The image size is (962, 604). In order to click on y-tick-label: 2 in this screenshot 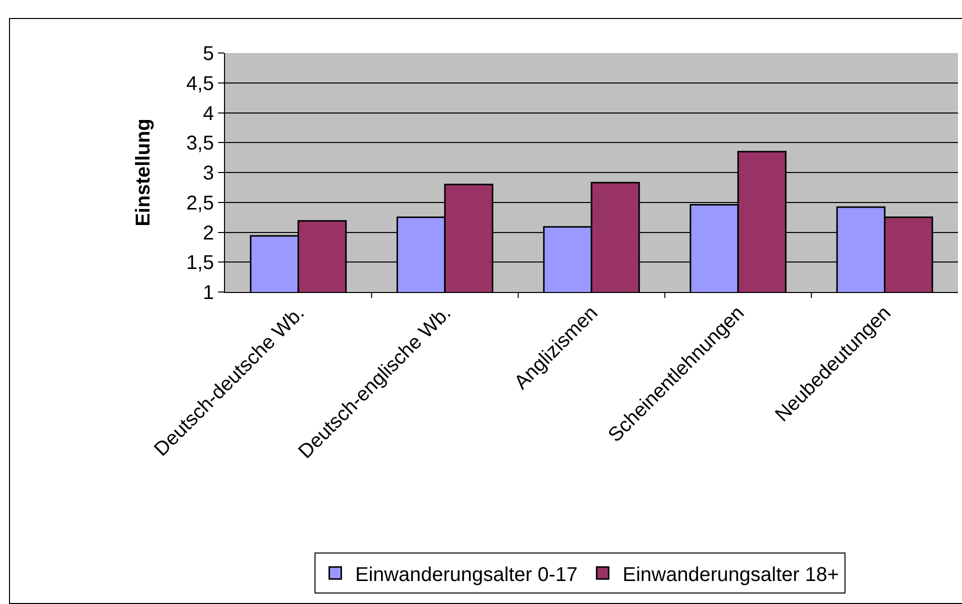, I will do `click(208, 233)`.